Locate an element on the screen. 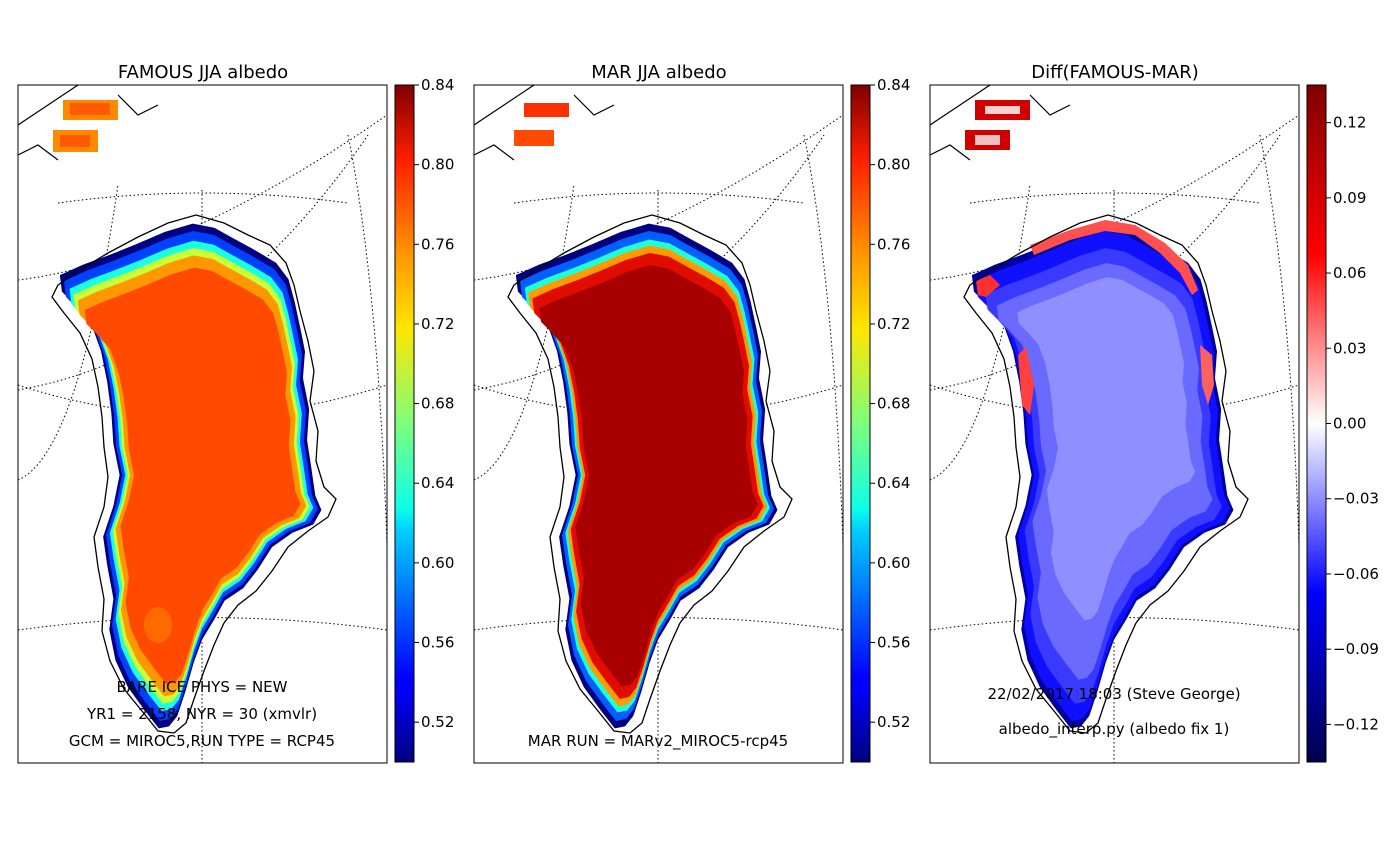  annotation-block: MAR RUN = MARv2_MIROC5-rcp45 is located at coordinates (658, 741).